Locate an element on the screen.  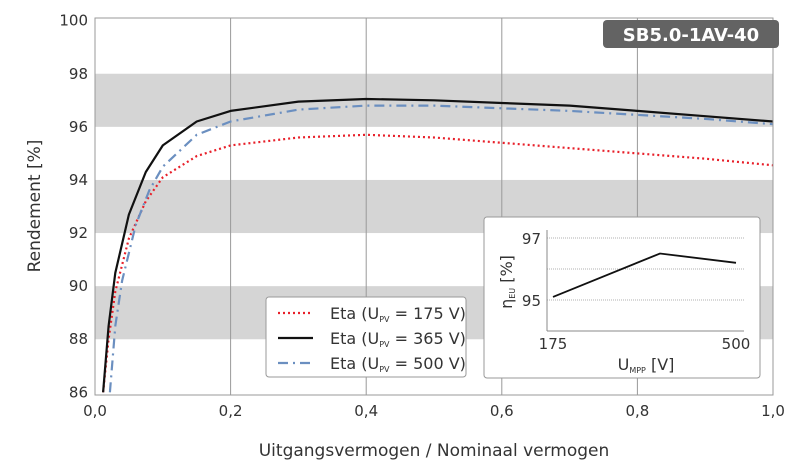
x-tick-label: 0,6 is located at coordinates (502, 411).